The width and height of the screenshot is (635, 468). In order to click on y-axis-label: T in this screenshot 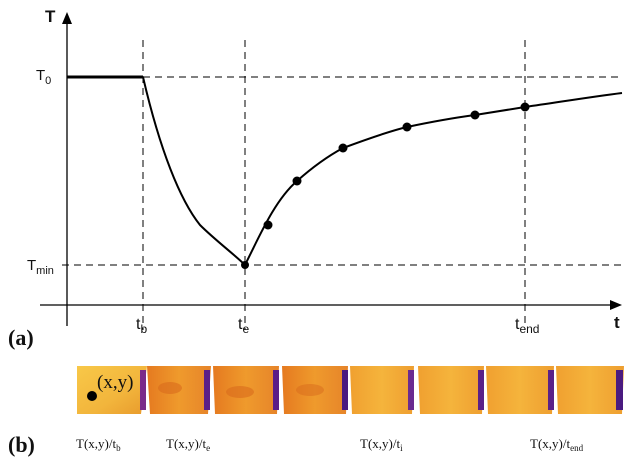, I will do `click(50, 16)`.